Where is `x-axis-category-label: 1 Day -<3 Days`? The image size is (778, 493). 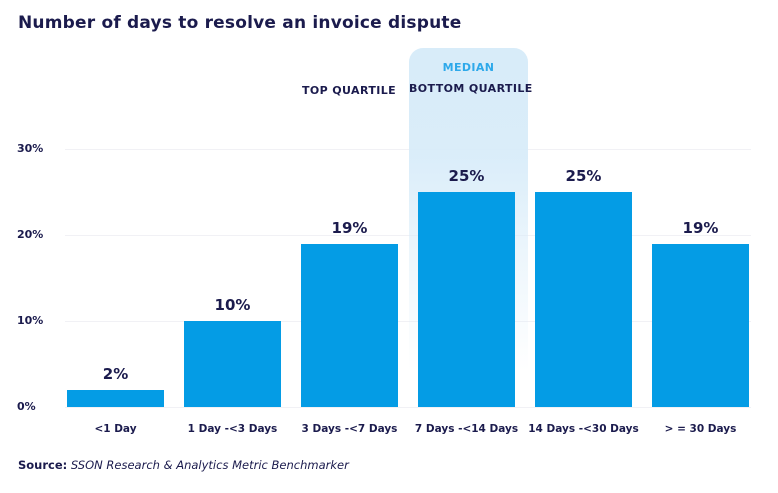
x-axis-category-label: 1 Day -<3 Days is located at coordinates (232, 429).